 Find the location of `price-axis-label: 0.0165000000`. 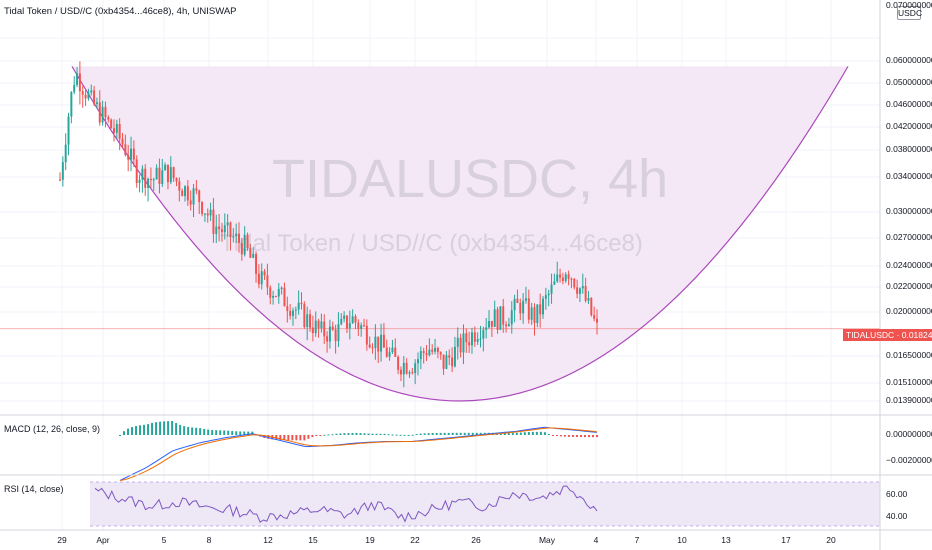

price-axis-label: 0.0165000000 is located at coordinates (909, 355).